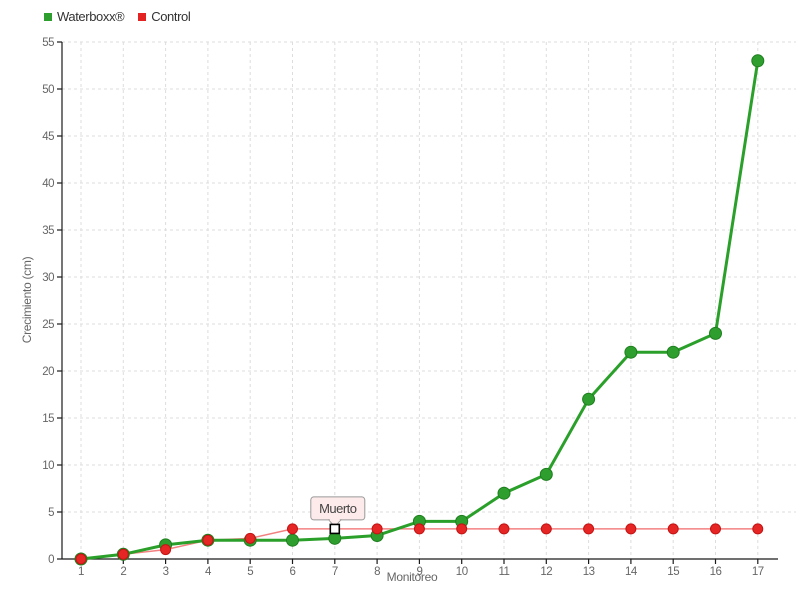  What do you see at coordinates (412, 577) in the screenshot?
I see `x-axis-title: Monitoreo` at bounding box center [412, 577].